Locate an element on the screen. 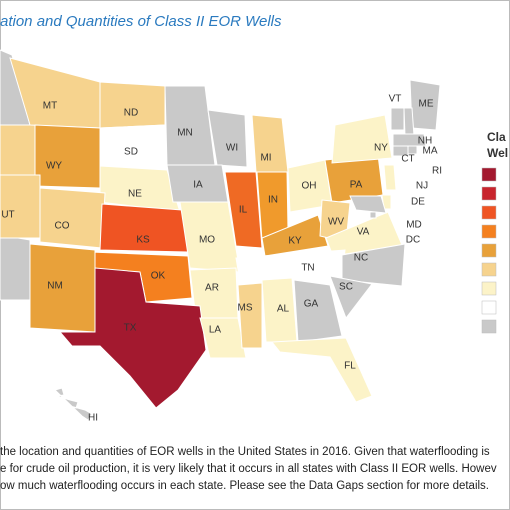  state-label: DE is located at coordinates (418, 202).